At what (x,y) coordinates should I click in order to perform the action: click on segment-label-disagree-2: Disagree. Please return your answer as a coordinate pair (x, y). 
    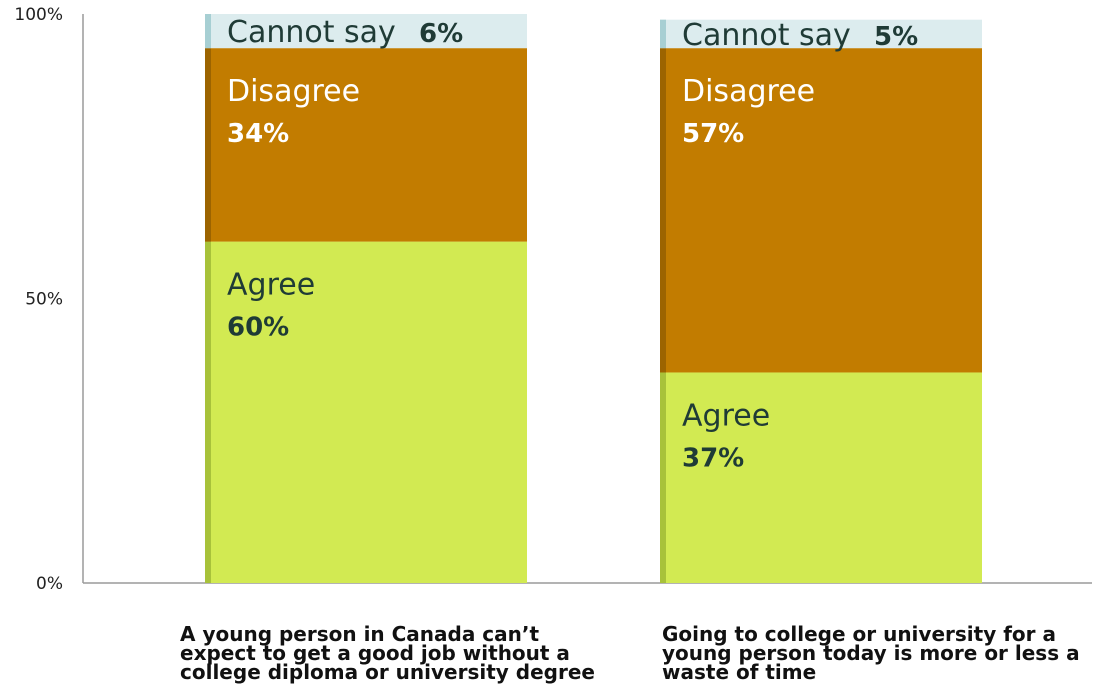
    Looking at the image, I should click on (748, 91).